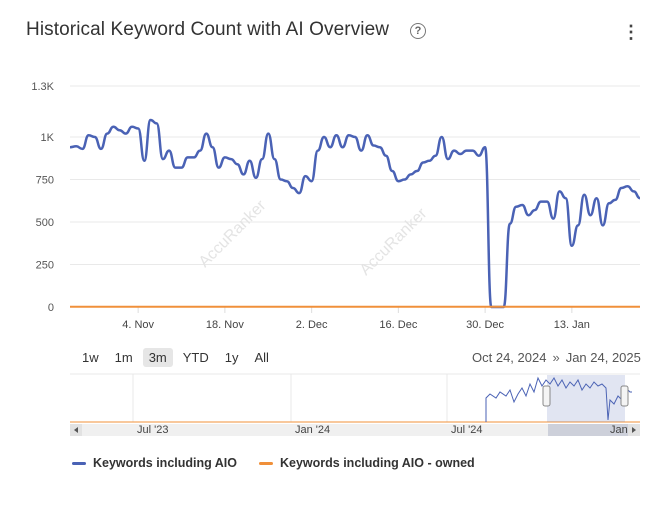  Describe the element at coordinates (48, 138) in the screenshot. I see `y-tick-label: 1K` at that location.